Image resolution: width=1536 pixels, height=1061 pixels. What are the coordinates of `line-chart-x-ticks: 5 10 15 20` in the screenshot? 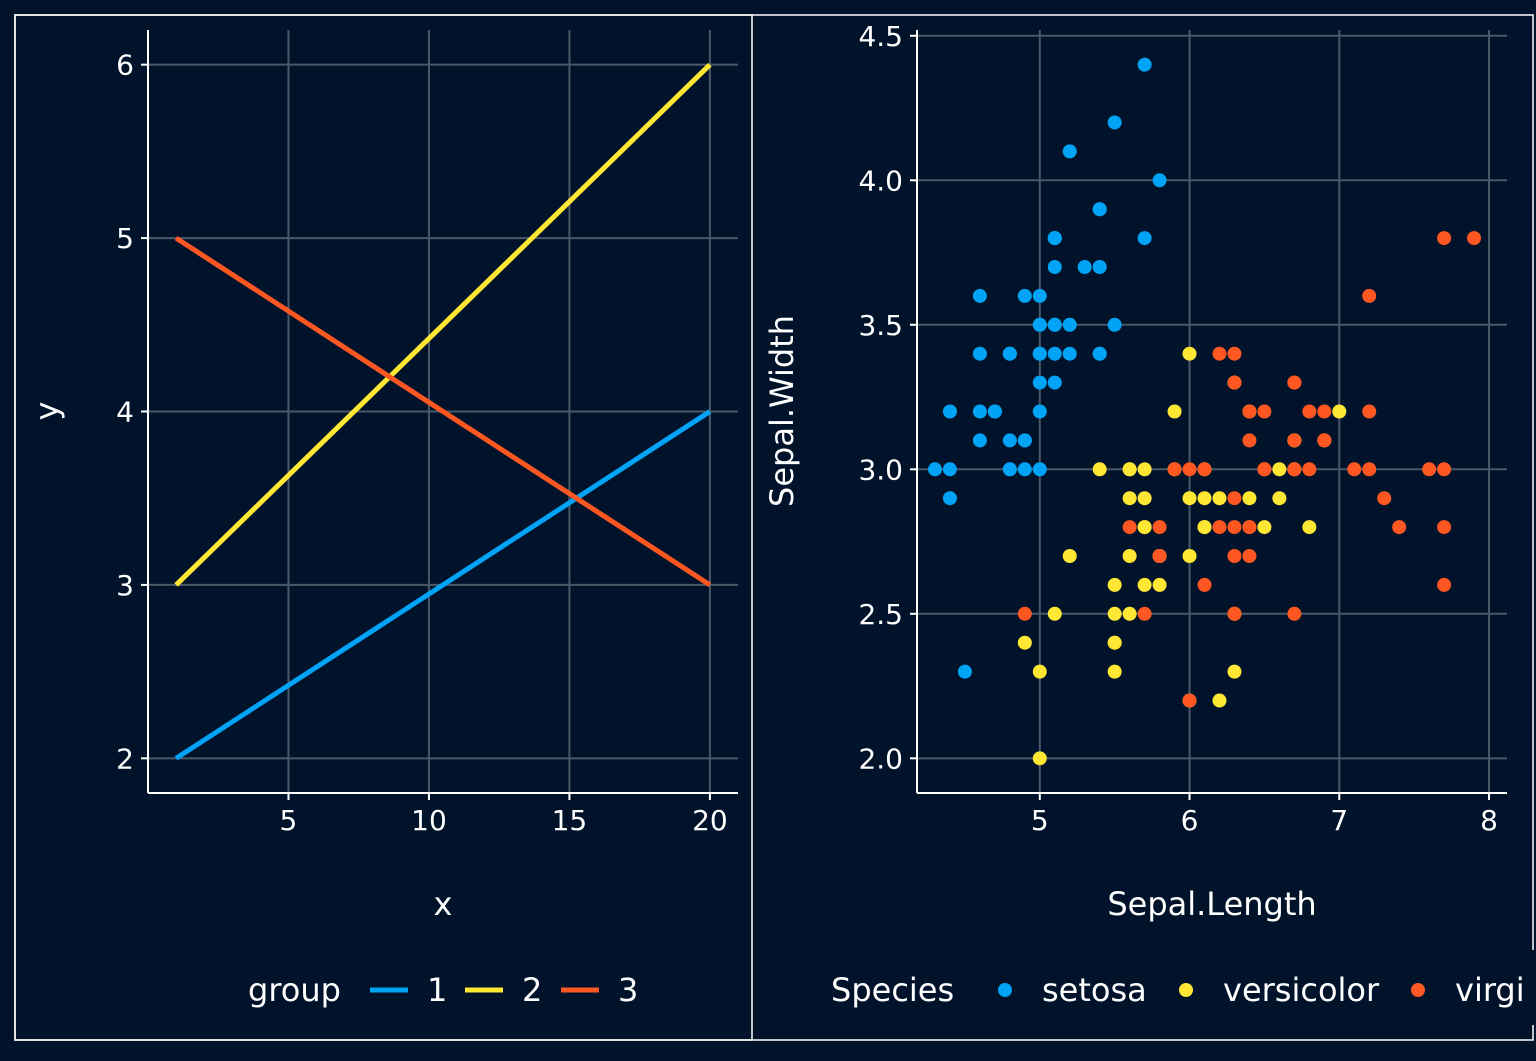 It's located at (504, 815).